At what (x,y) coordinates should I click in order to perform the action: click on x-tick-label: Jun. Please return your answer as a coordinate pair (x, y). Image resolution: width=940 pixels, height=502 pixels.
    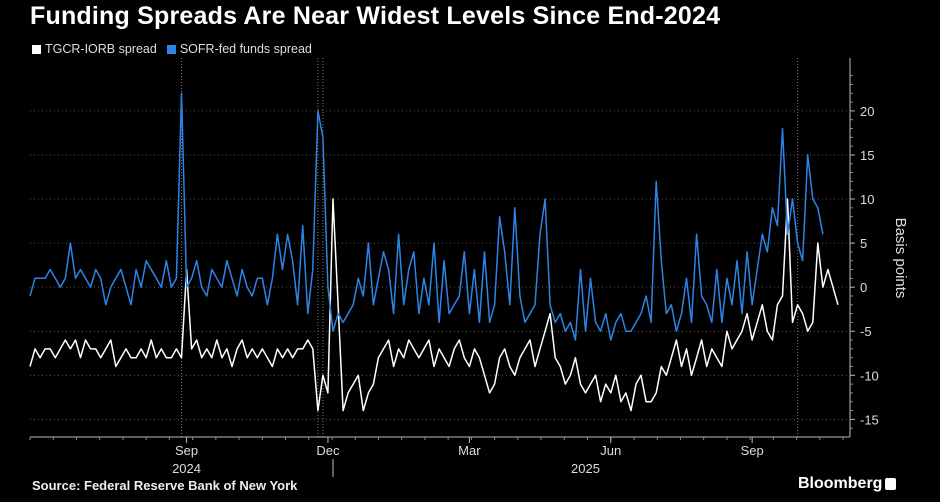
    Looking at the image, I should click on (610, 450).